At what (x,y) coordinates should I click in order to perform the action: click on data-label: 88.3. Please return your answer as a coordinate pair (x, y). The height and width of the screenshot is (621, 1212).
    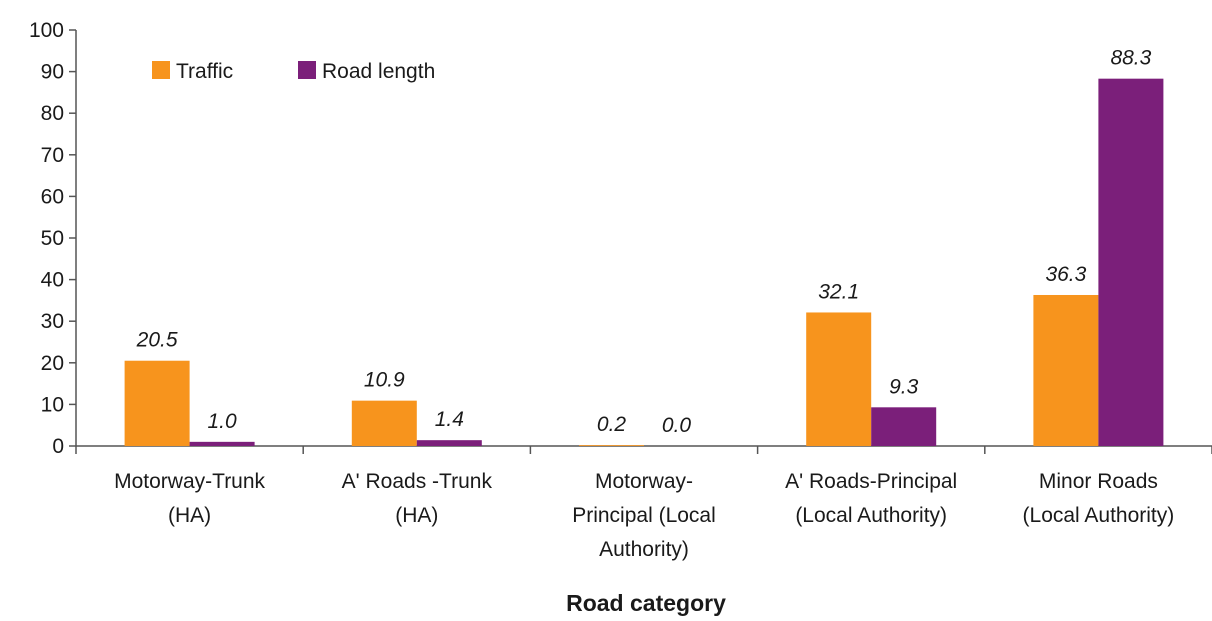
    Looking at the image, I should click on (1130, 58).